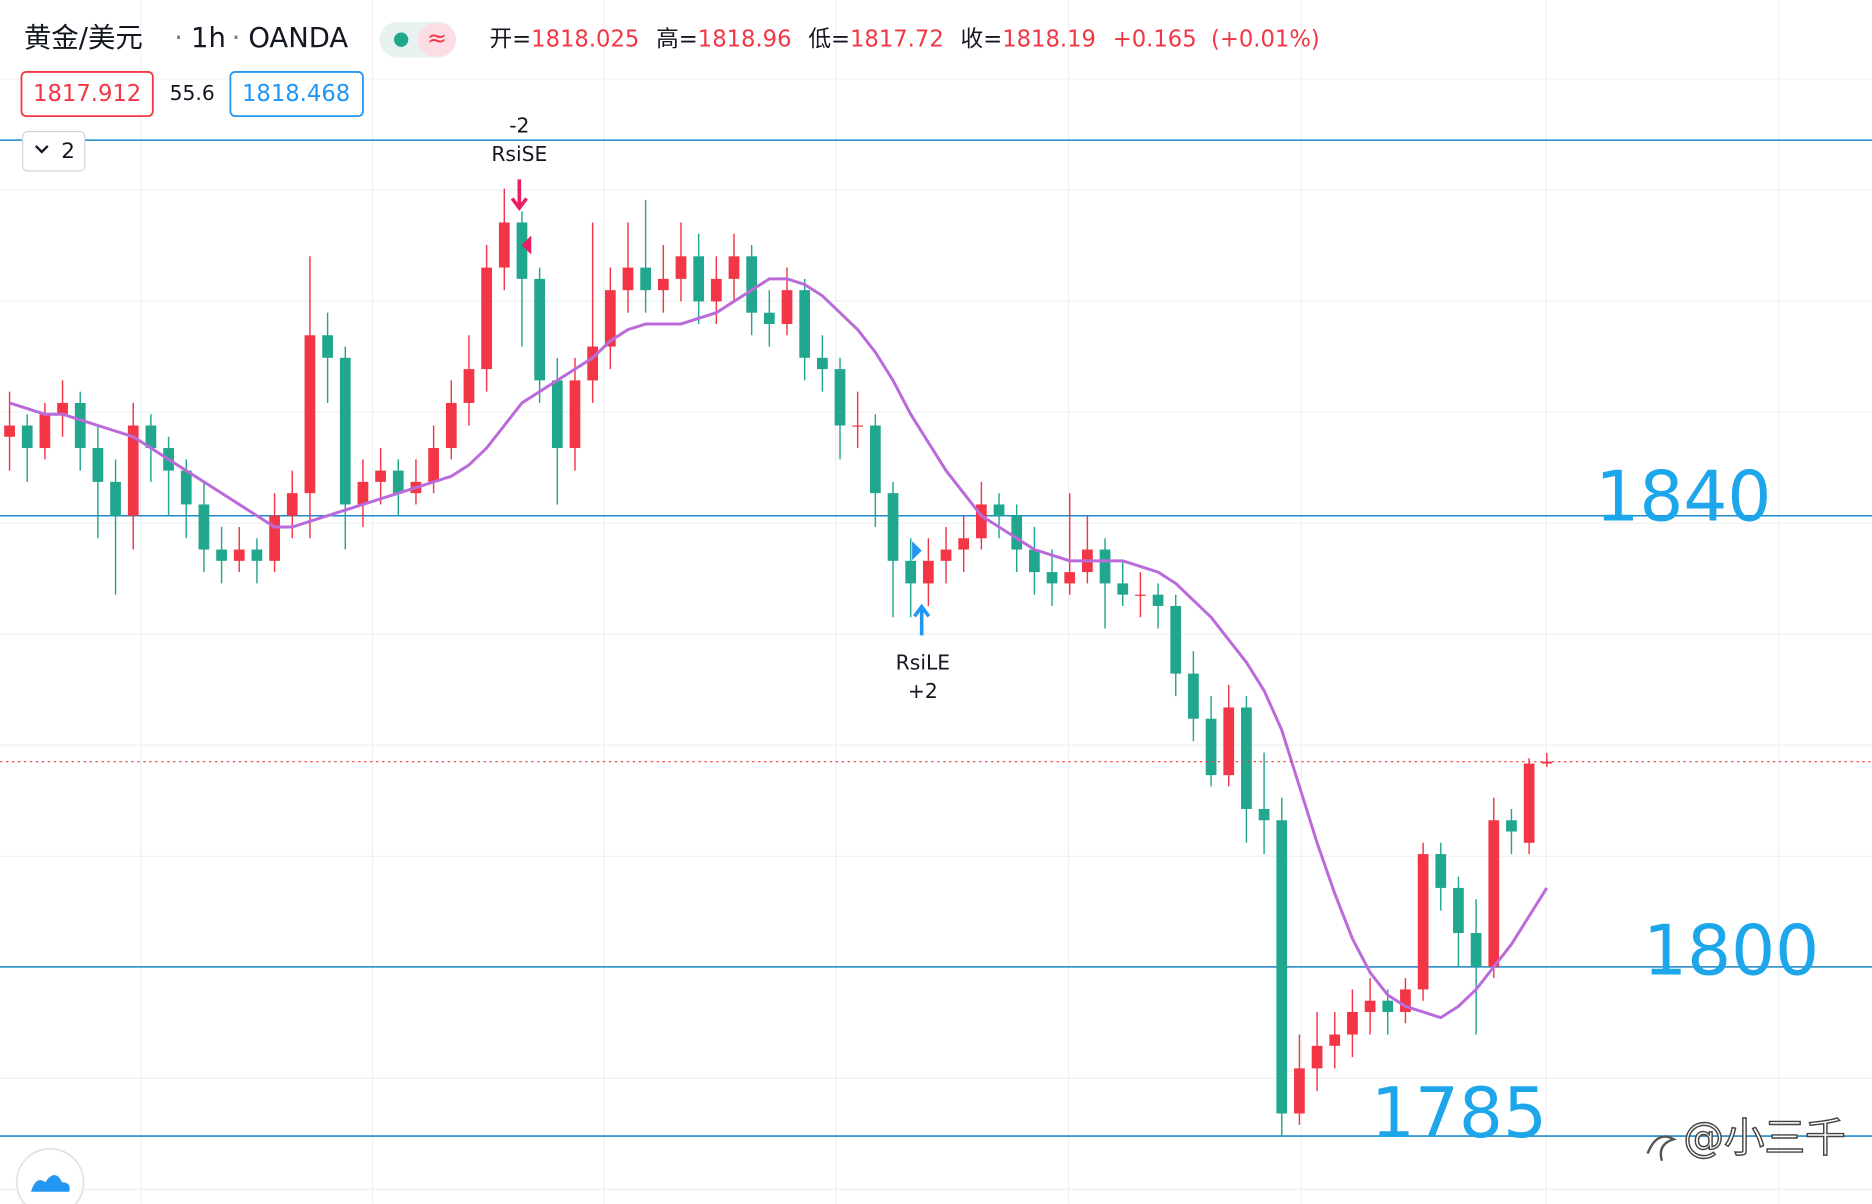 The image size is (1872, 1204). I want to click on sell-box, so click(87, 94).